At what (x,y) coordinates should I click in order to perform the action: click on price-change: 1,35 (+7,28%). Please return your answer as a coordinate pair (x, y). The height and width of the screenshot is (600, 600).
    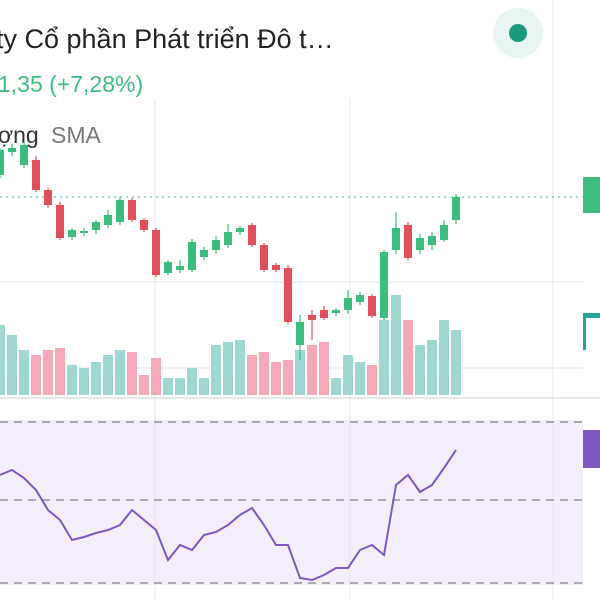
    Looking at the image, I should click on (71, 84).